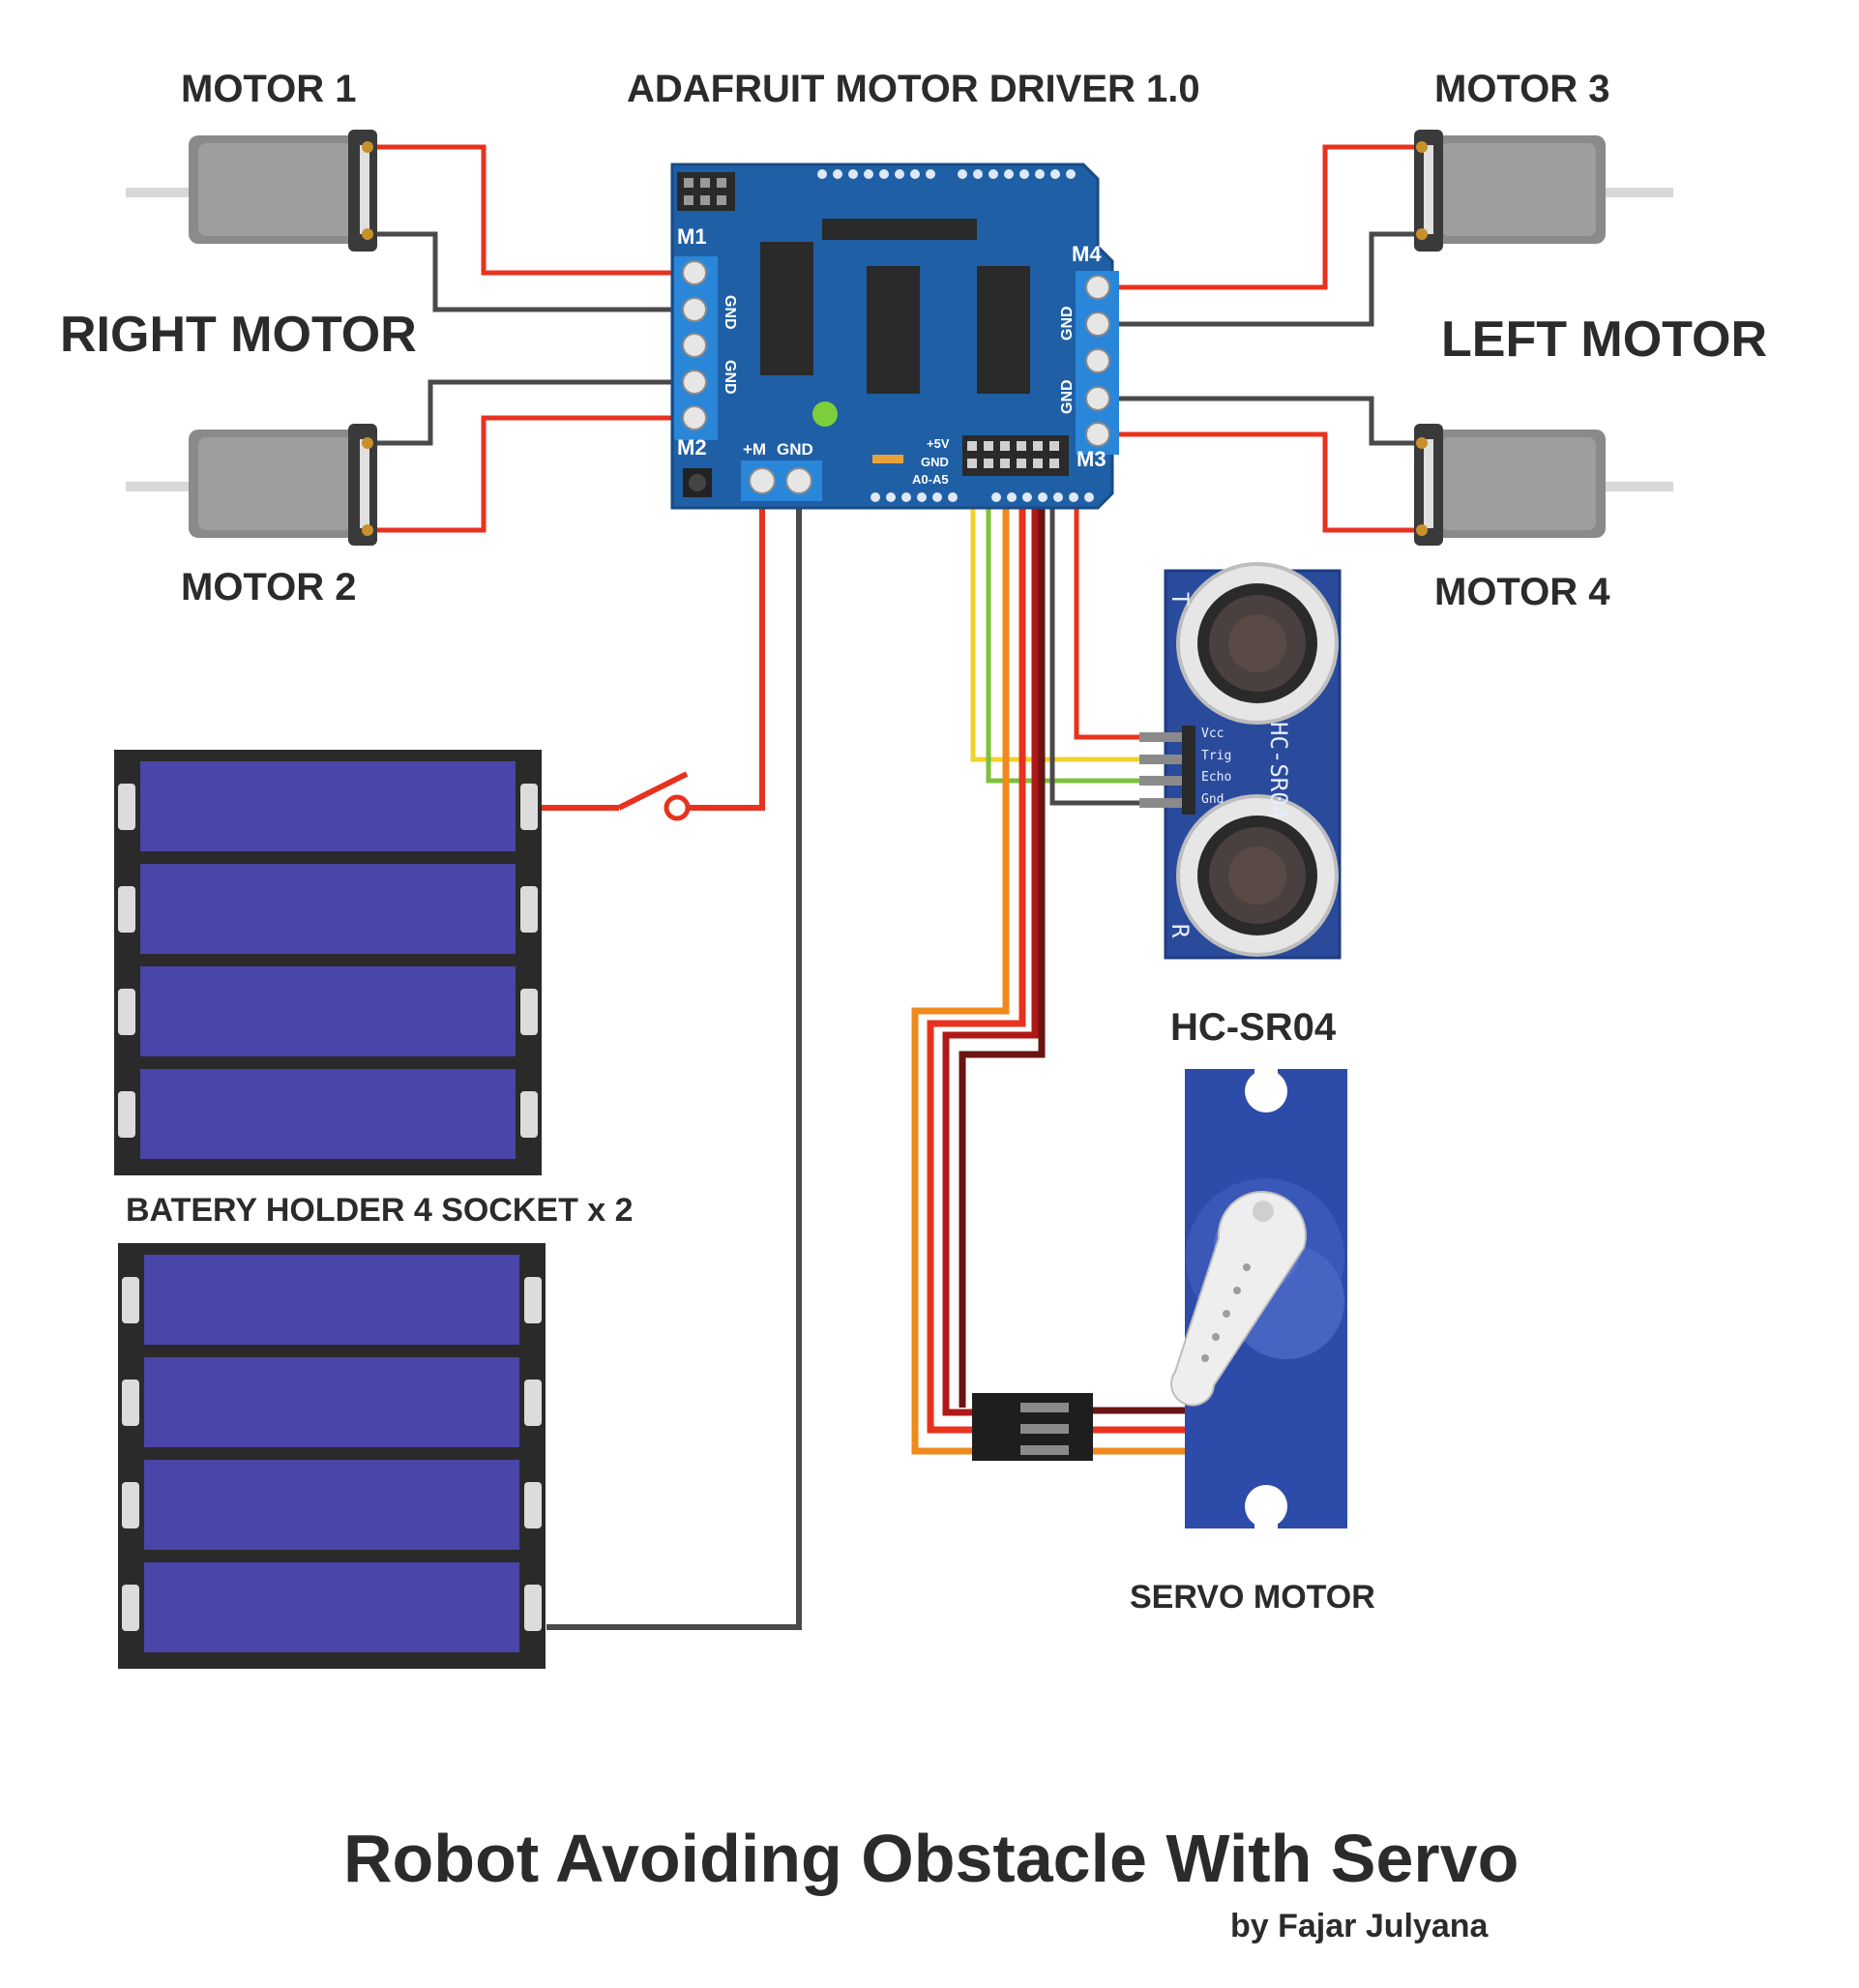  What do you see at coordinates (1067, 323) in the screenshot?
I see `label-gnd-right-1: GND` at bounding box center [1067, 323].